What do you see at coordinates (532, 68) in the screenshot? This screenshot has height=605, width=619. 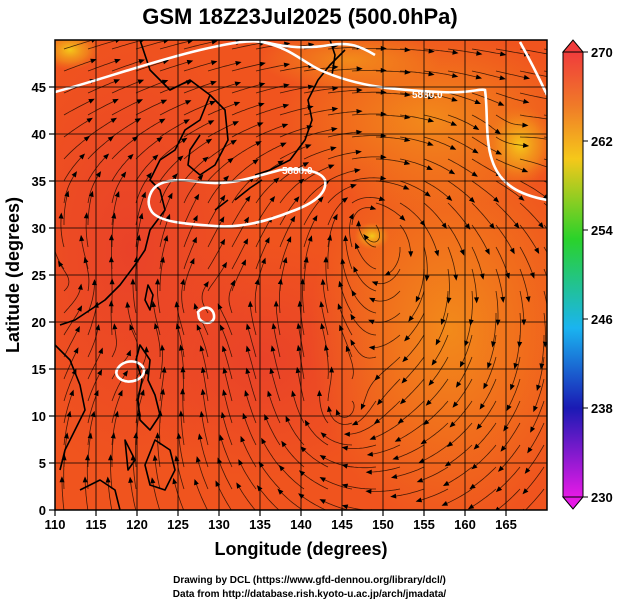 I see `contour-5880-east` at bounding box center [532, 68].